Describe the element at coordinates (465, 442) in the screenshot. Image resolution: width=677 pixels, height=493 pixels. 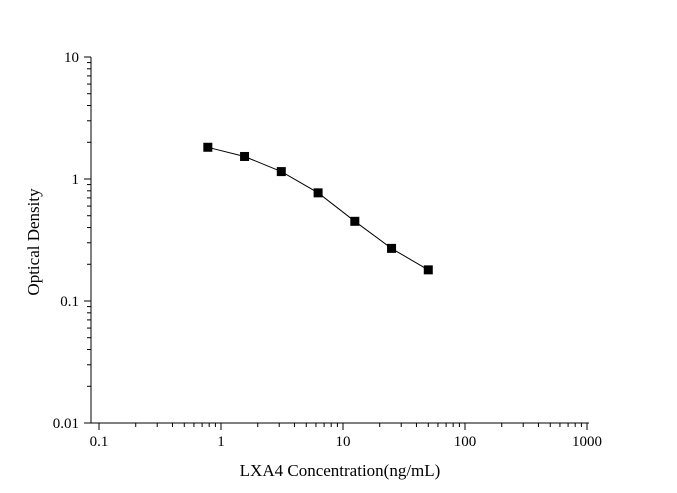
I see `x-tick-label: 100` at that location.